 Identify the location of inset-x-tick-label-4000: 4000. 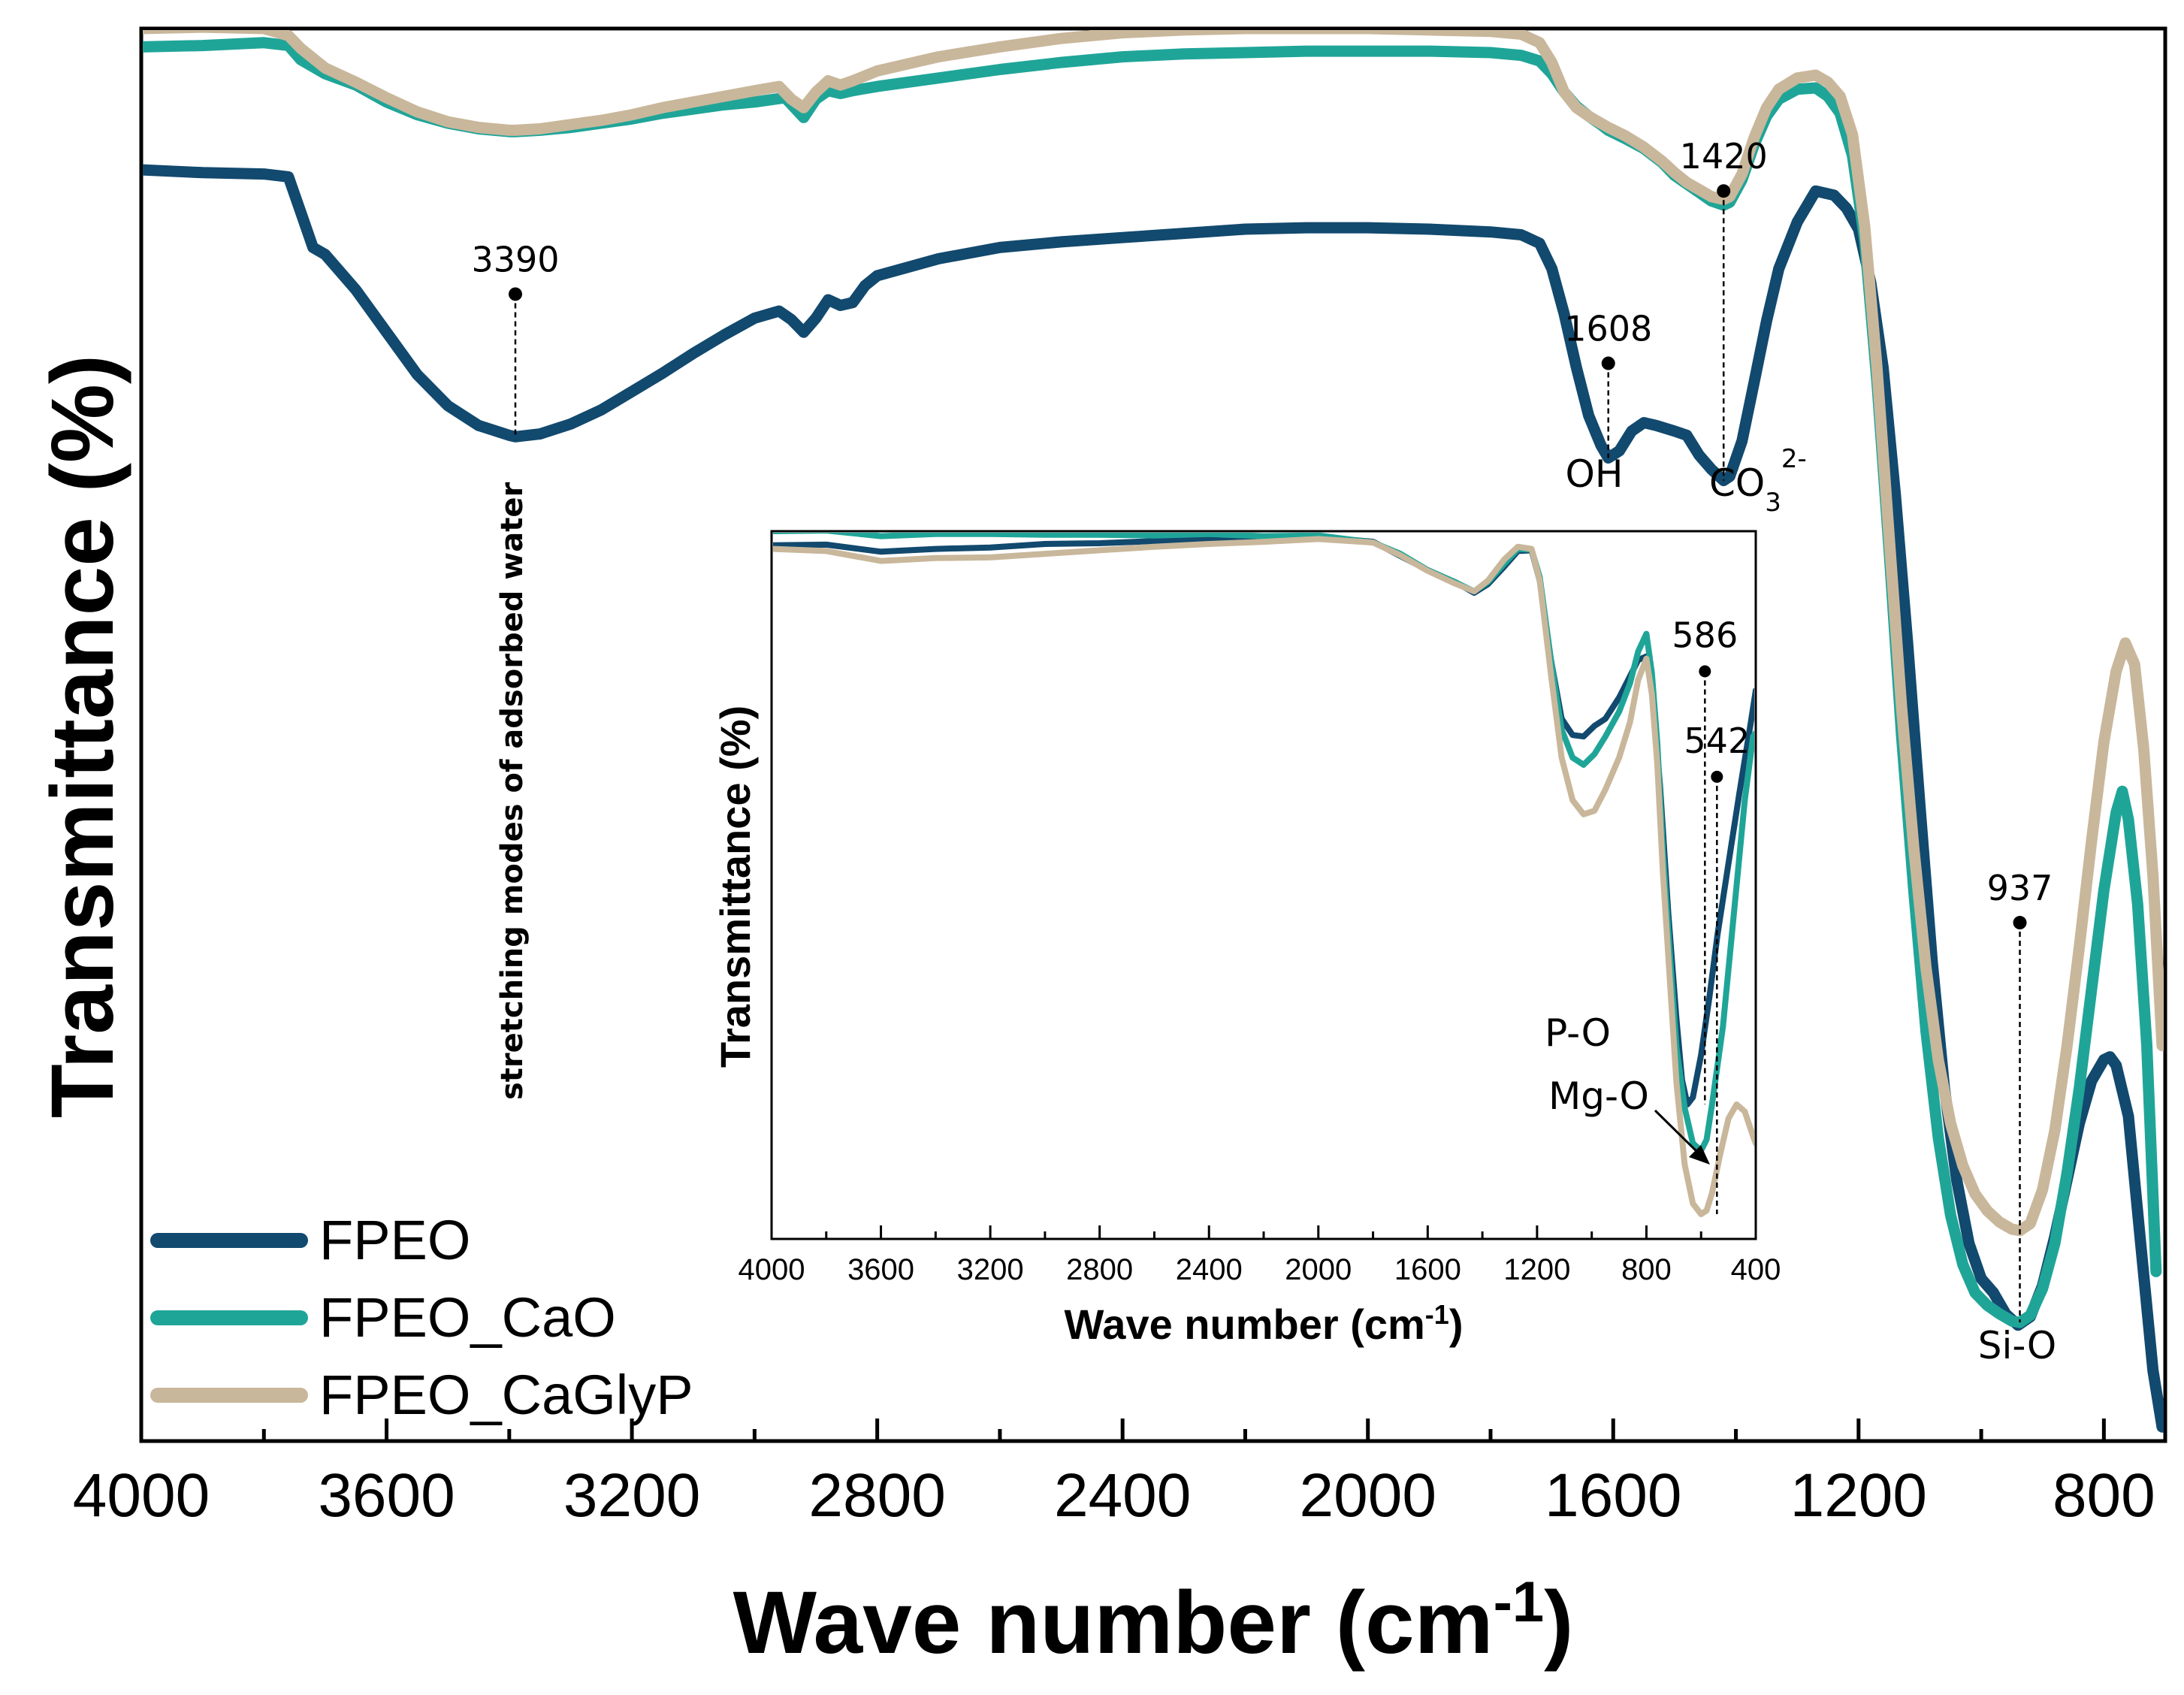
(772, 1269).